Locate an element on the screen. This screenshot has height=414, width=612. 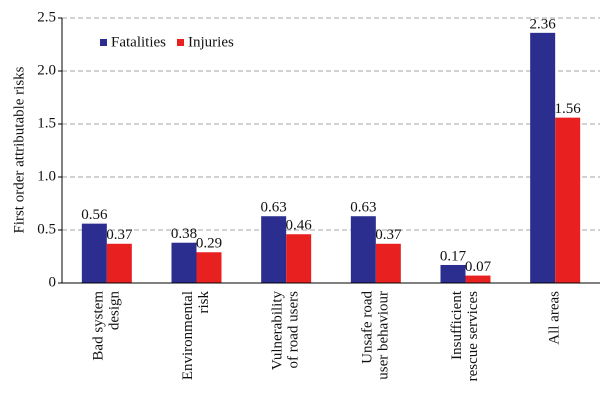
x-tick-label: Bad system is located at coordinates (98, 326).